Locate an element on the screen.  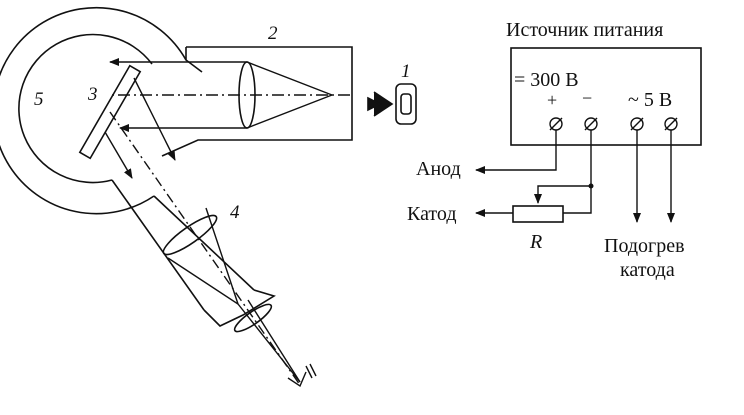
label-mirror: 3 is located at coordinates (92, 94).